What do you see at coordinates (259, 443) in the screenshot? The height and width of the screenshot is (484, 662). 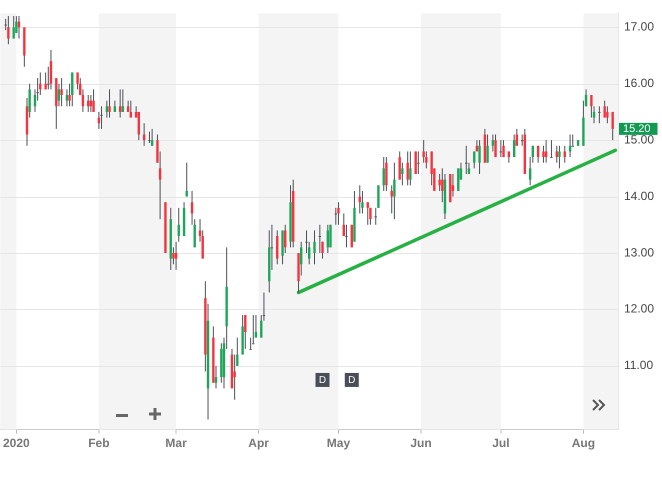 I see `x-tick-label: Apr` at bounding box center [259, 443].